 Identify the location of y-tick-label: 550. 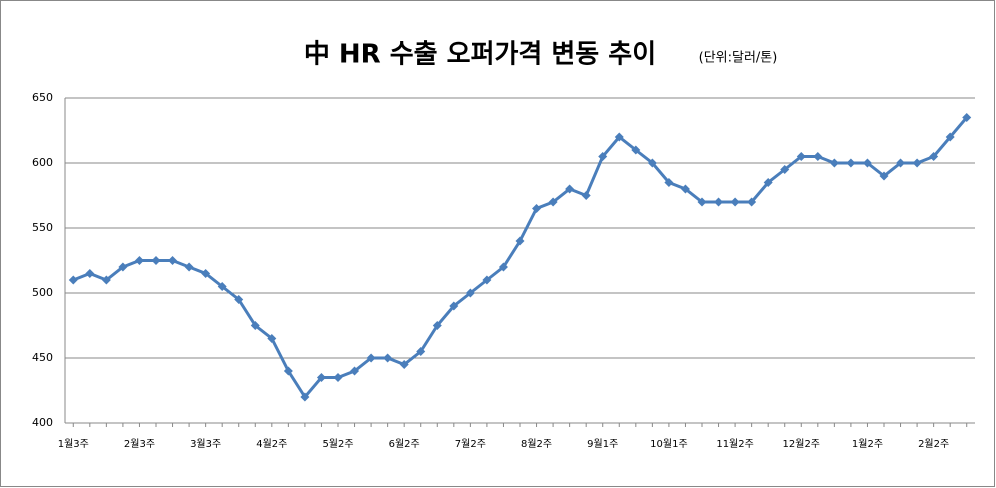
(42, 227).